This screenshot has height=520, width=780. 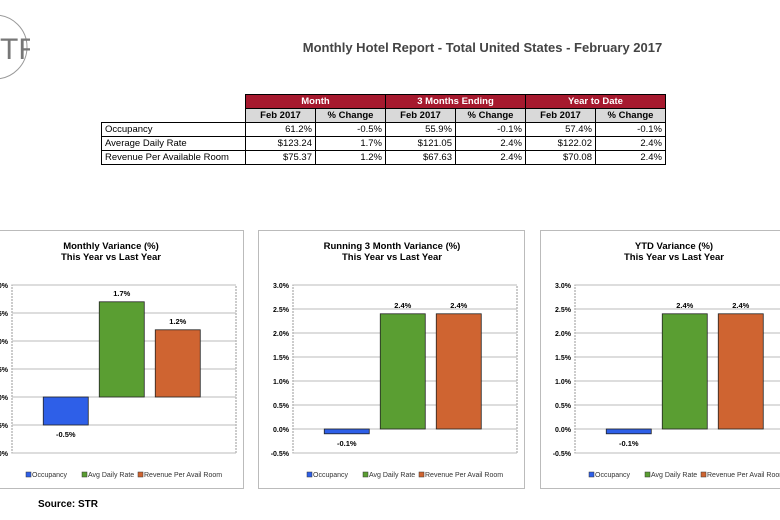 What do you see at coordinates (392, 246) in the screenshot?
I see `chart-title: Running 3 Month Variance (%)` at bounding box center [392, 246].